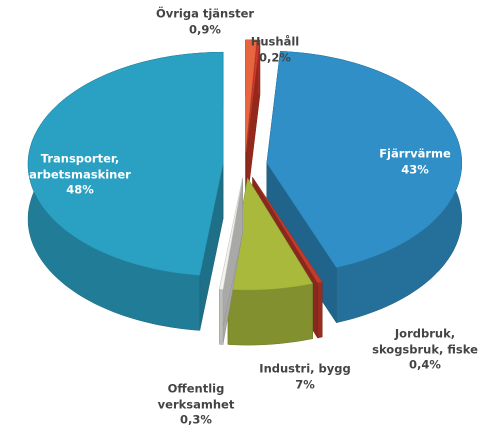 Image resolution: width=487 pixels, height=432 pixels. I want to click on slice-label: Industri, bygg 7%, so click(305, 376).